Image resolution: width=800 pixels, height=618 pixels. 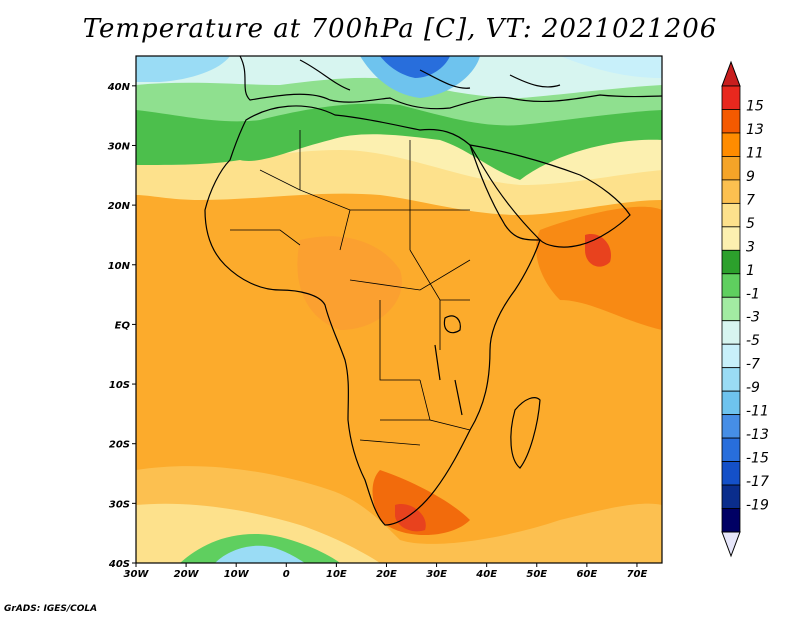 What do you see at coordinates (753, 294) in the screenshot?
I see `colorbar-label: -1` at bounding box center [753, 294].